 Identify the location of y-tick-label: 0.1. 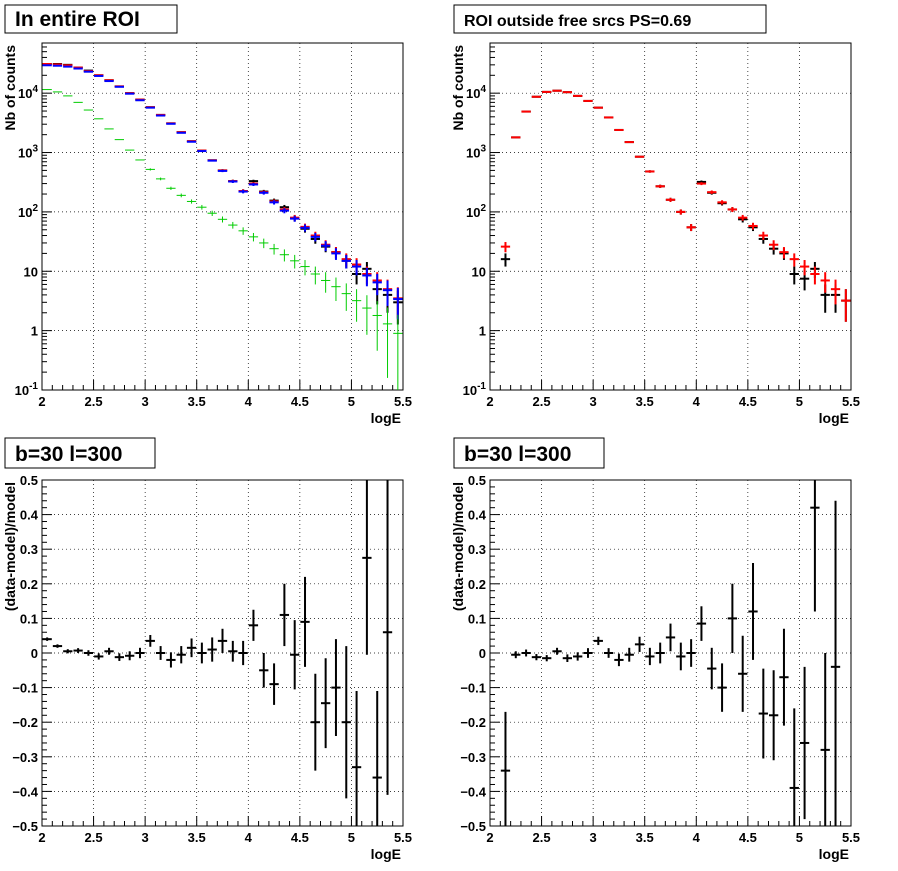
(477, 618).